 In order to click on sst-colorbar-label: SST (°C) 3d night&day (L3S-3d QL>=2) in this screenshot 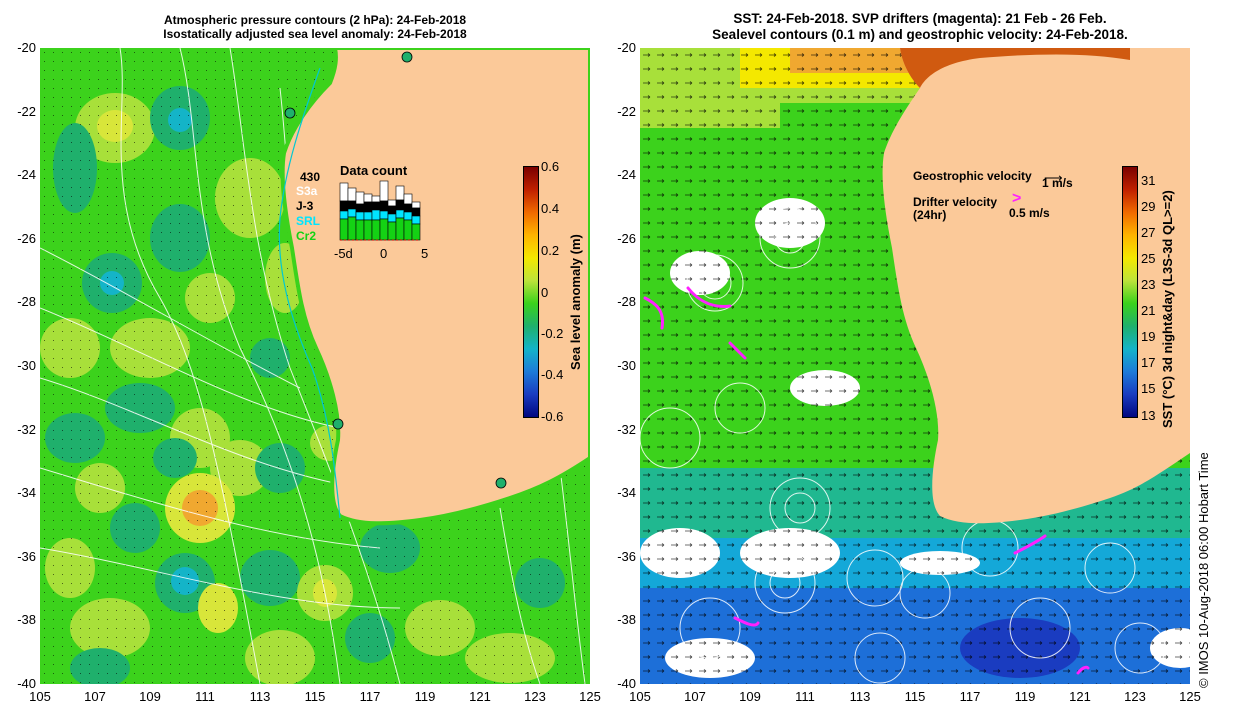, I will do `click(1167, 309)`.